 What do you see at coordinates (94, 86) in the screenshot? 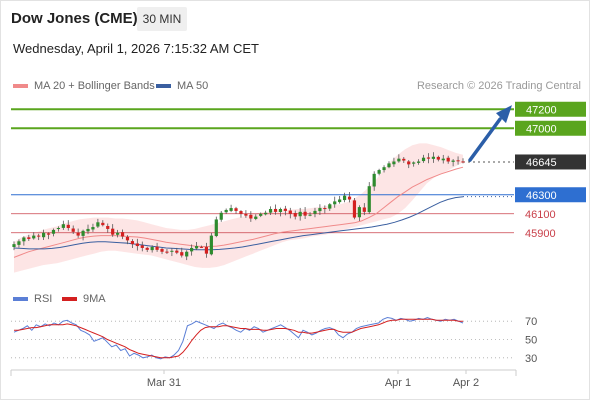
I see `legend-label-ma20: MA 20 + Bollinger Bands` at bounding box center [94, 86].